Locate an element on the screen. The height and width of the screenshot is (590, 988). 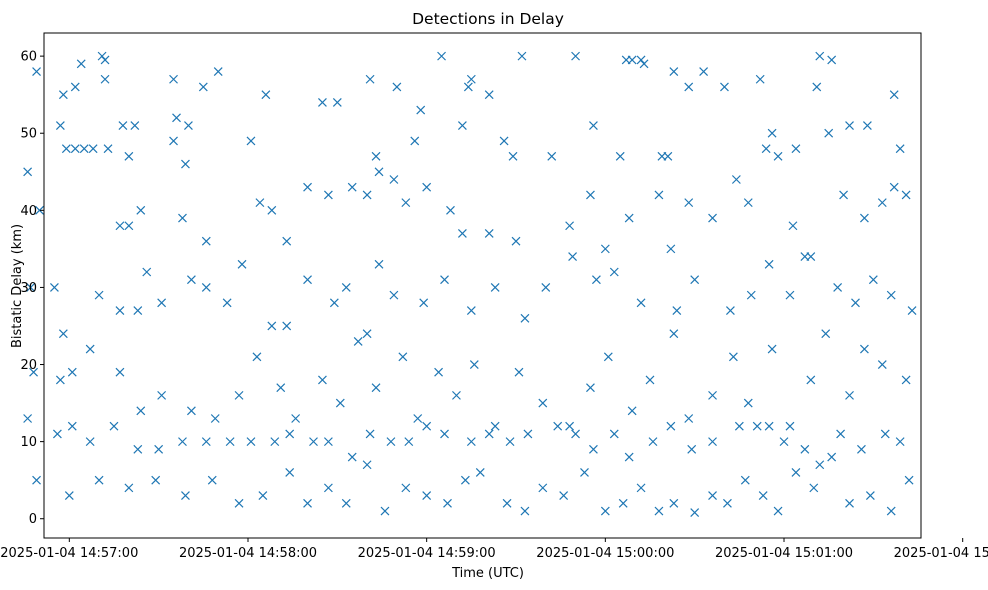
y-tick-label: 0 is located at coordinates (33, 519).